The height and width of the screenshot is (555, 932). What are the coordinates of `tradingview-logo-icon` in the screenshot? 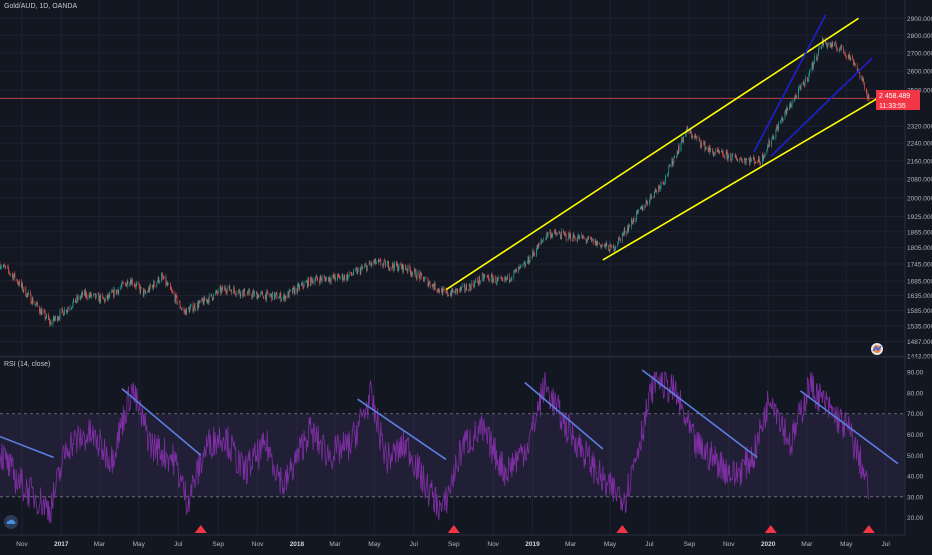 It's located at (877, 349).